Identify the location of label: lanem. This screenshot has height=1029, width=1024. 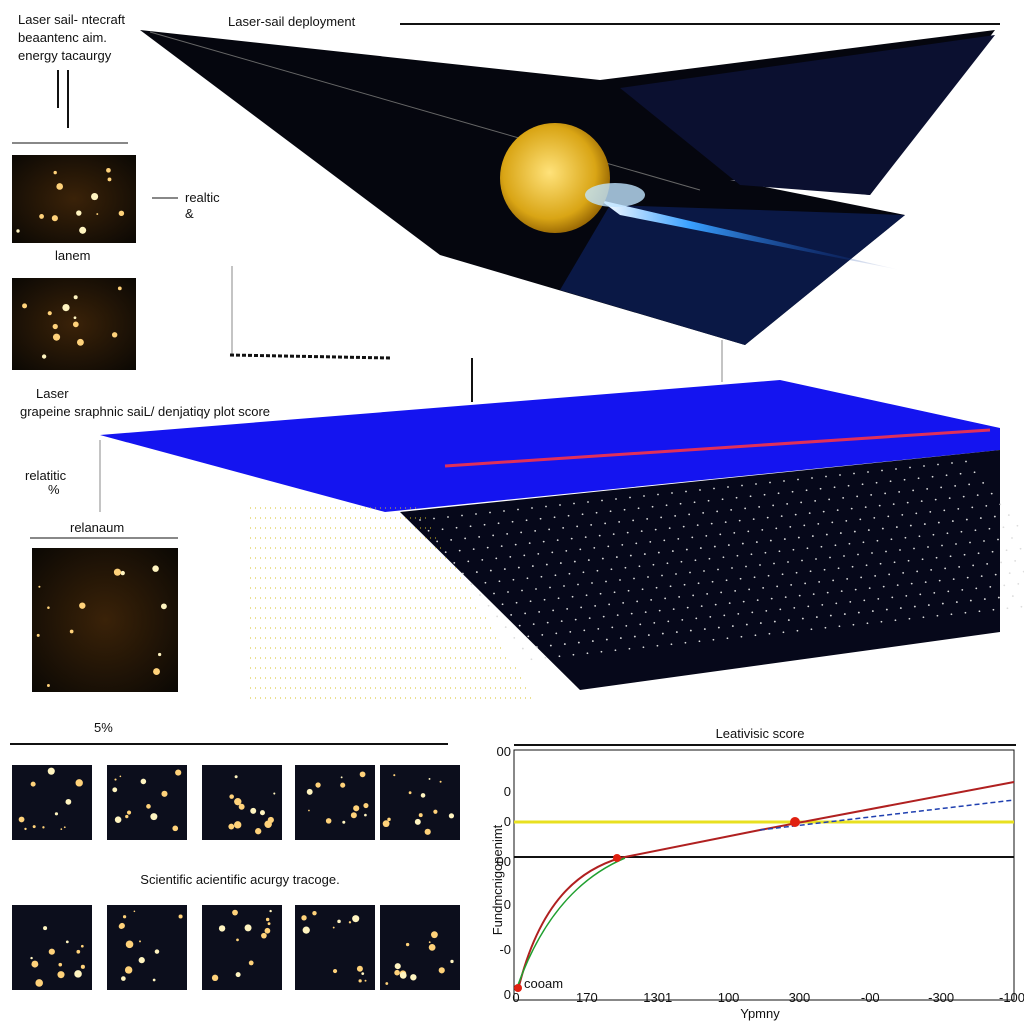
(72, 255).